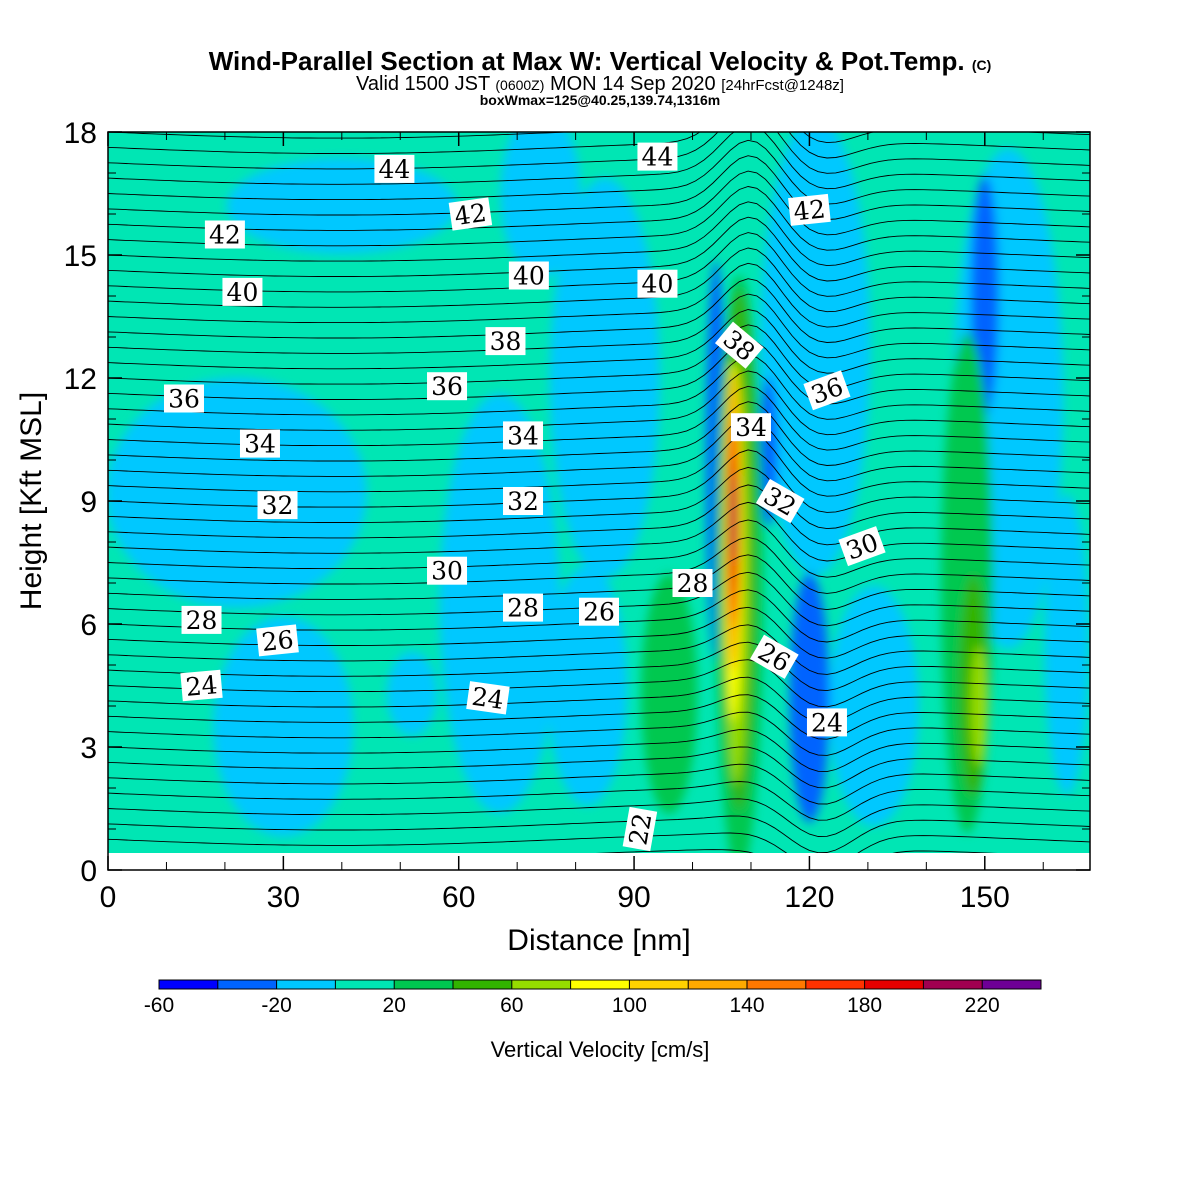 This screenshot has height=1200, width=1200. Describe the element at coordinates (593, 998) in the screenshot. I see `colorbar: -60 -20 20 60 100 140 180 220` at that location.